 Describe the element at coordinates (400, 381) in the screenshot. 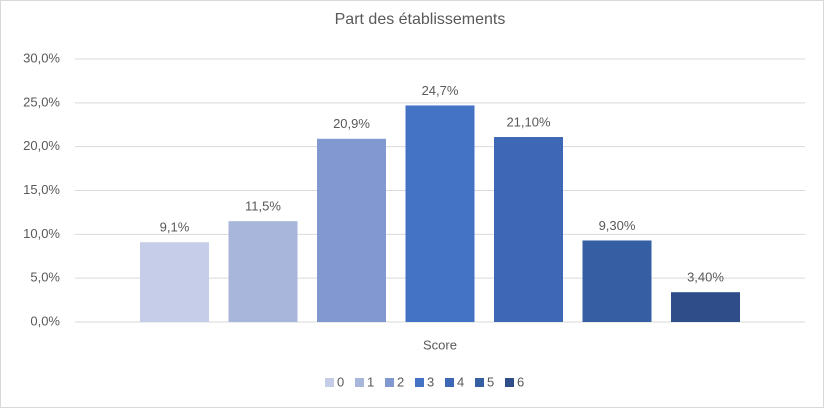

I see `legend-label: 2` at that location.